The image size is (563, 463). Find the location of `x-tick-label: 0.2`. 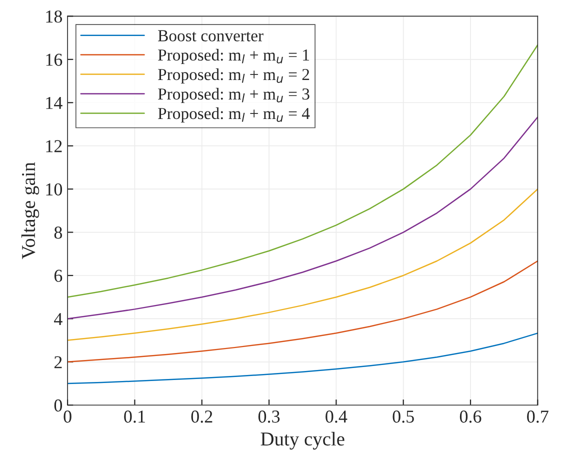

x-tick-label: 0.2 is located at coordinates (201, 416).